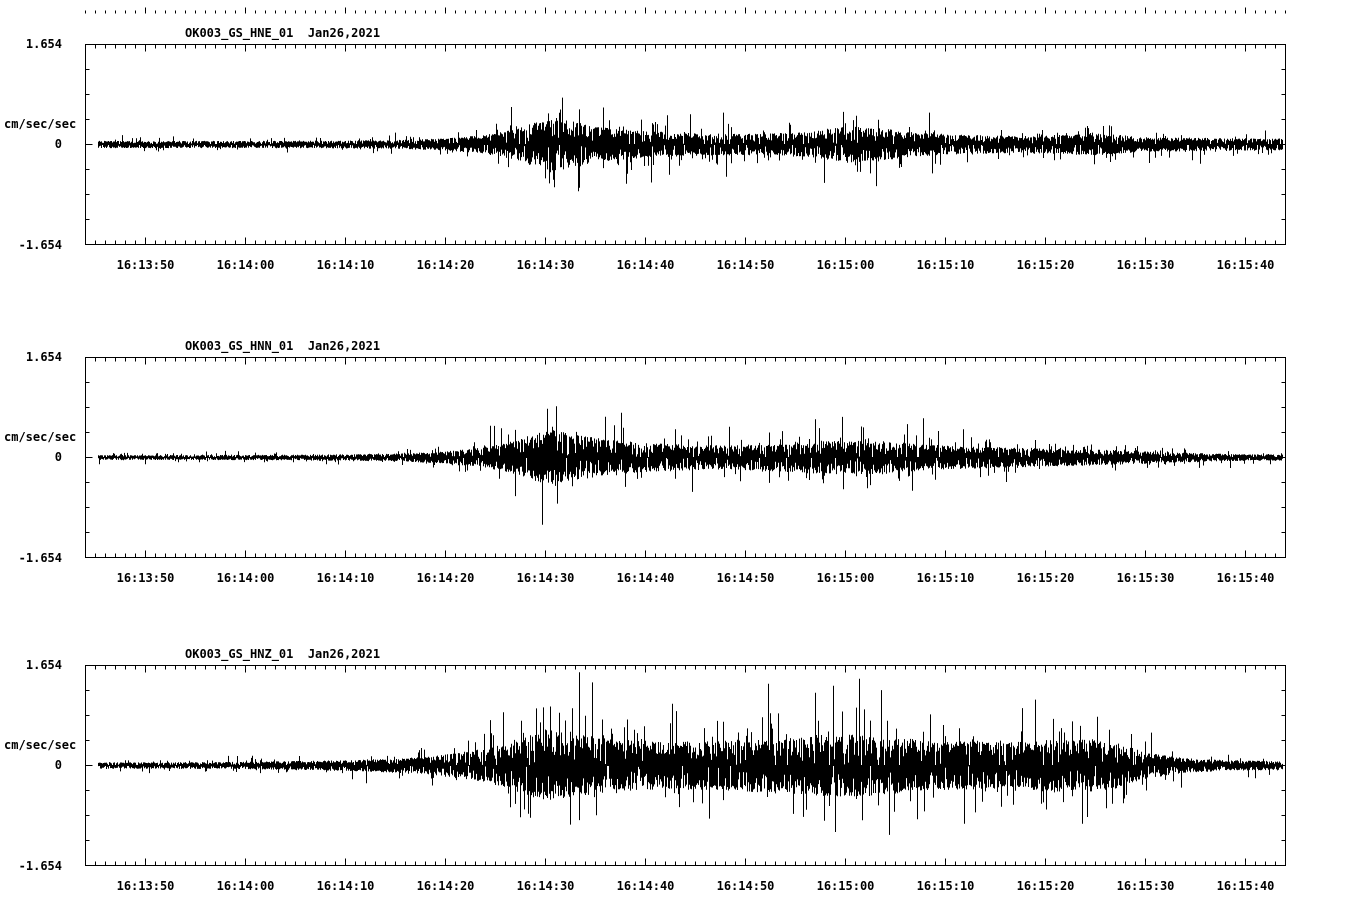 The height and width of the screenshot is (924, 1358). Describe the element at coordinates (283, 33) in the screenshot. I see `trace-title: OK003_GS_HNE_01 Jan26,2021` at that location.